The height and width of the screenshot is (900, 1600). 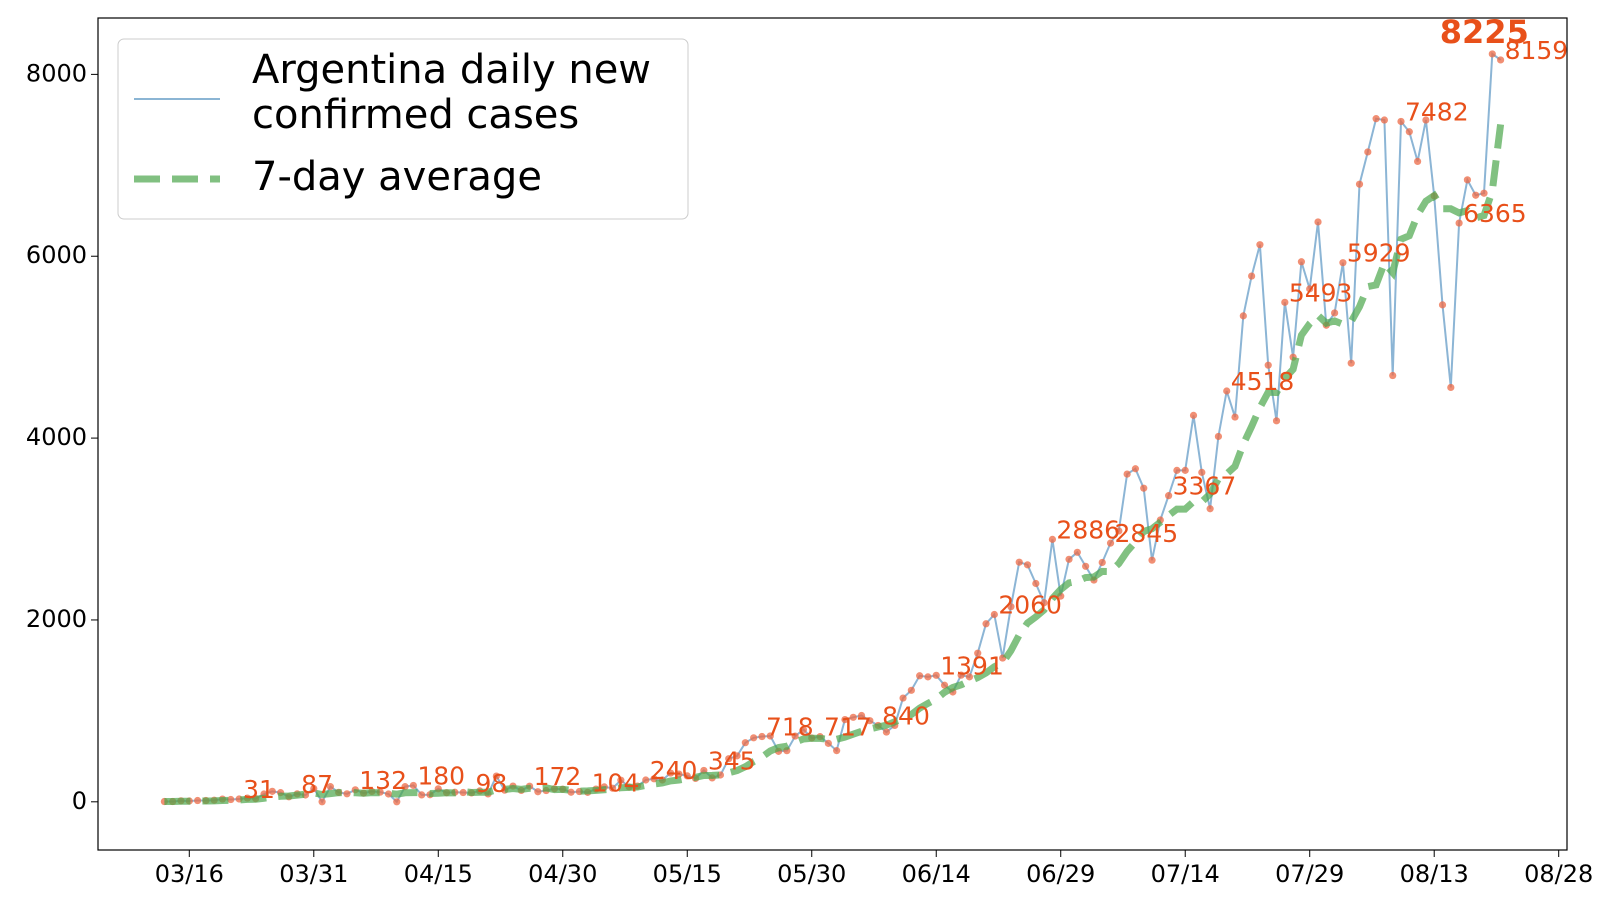 What do you see at coordinates (972, 665) in the screenshot?
I see `value-label: 1391` at bounding box center [972, 665].